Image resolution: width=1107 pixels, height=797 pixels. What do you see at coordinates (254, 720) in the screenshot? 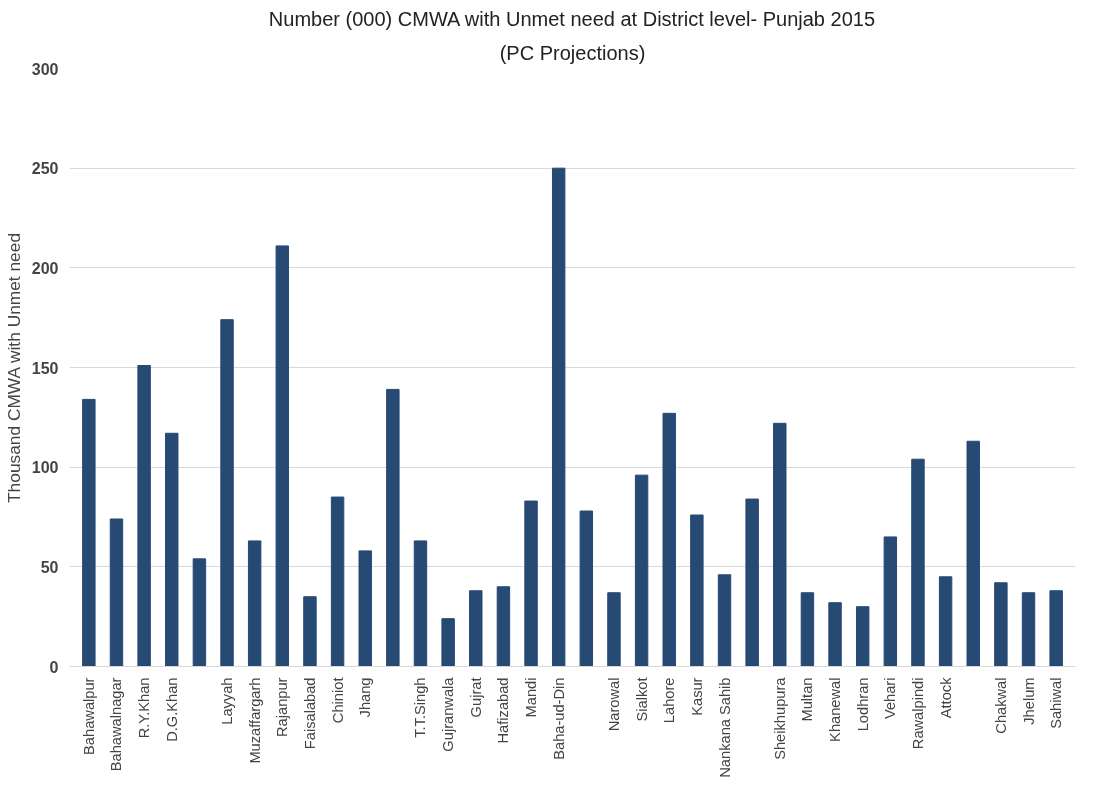
I see `x-tick-label: Muzaffargarh` at bounding box center [254, 720].